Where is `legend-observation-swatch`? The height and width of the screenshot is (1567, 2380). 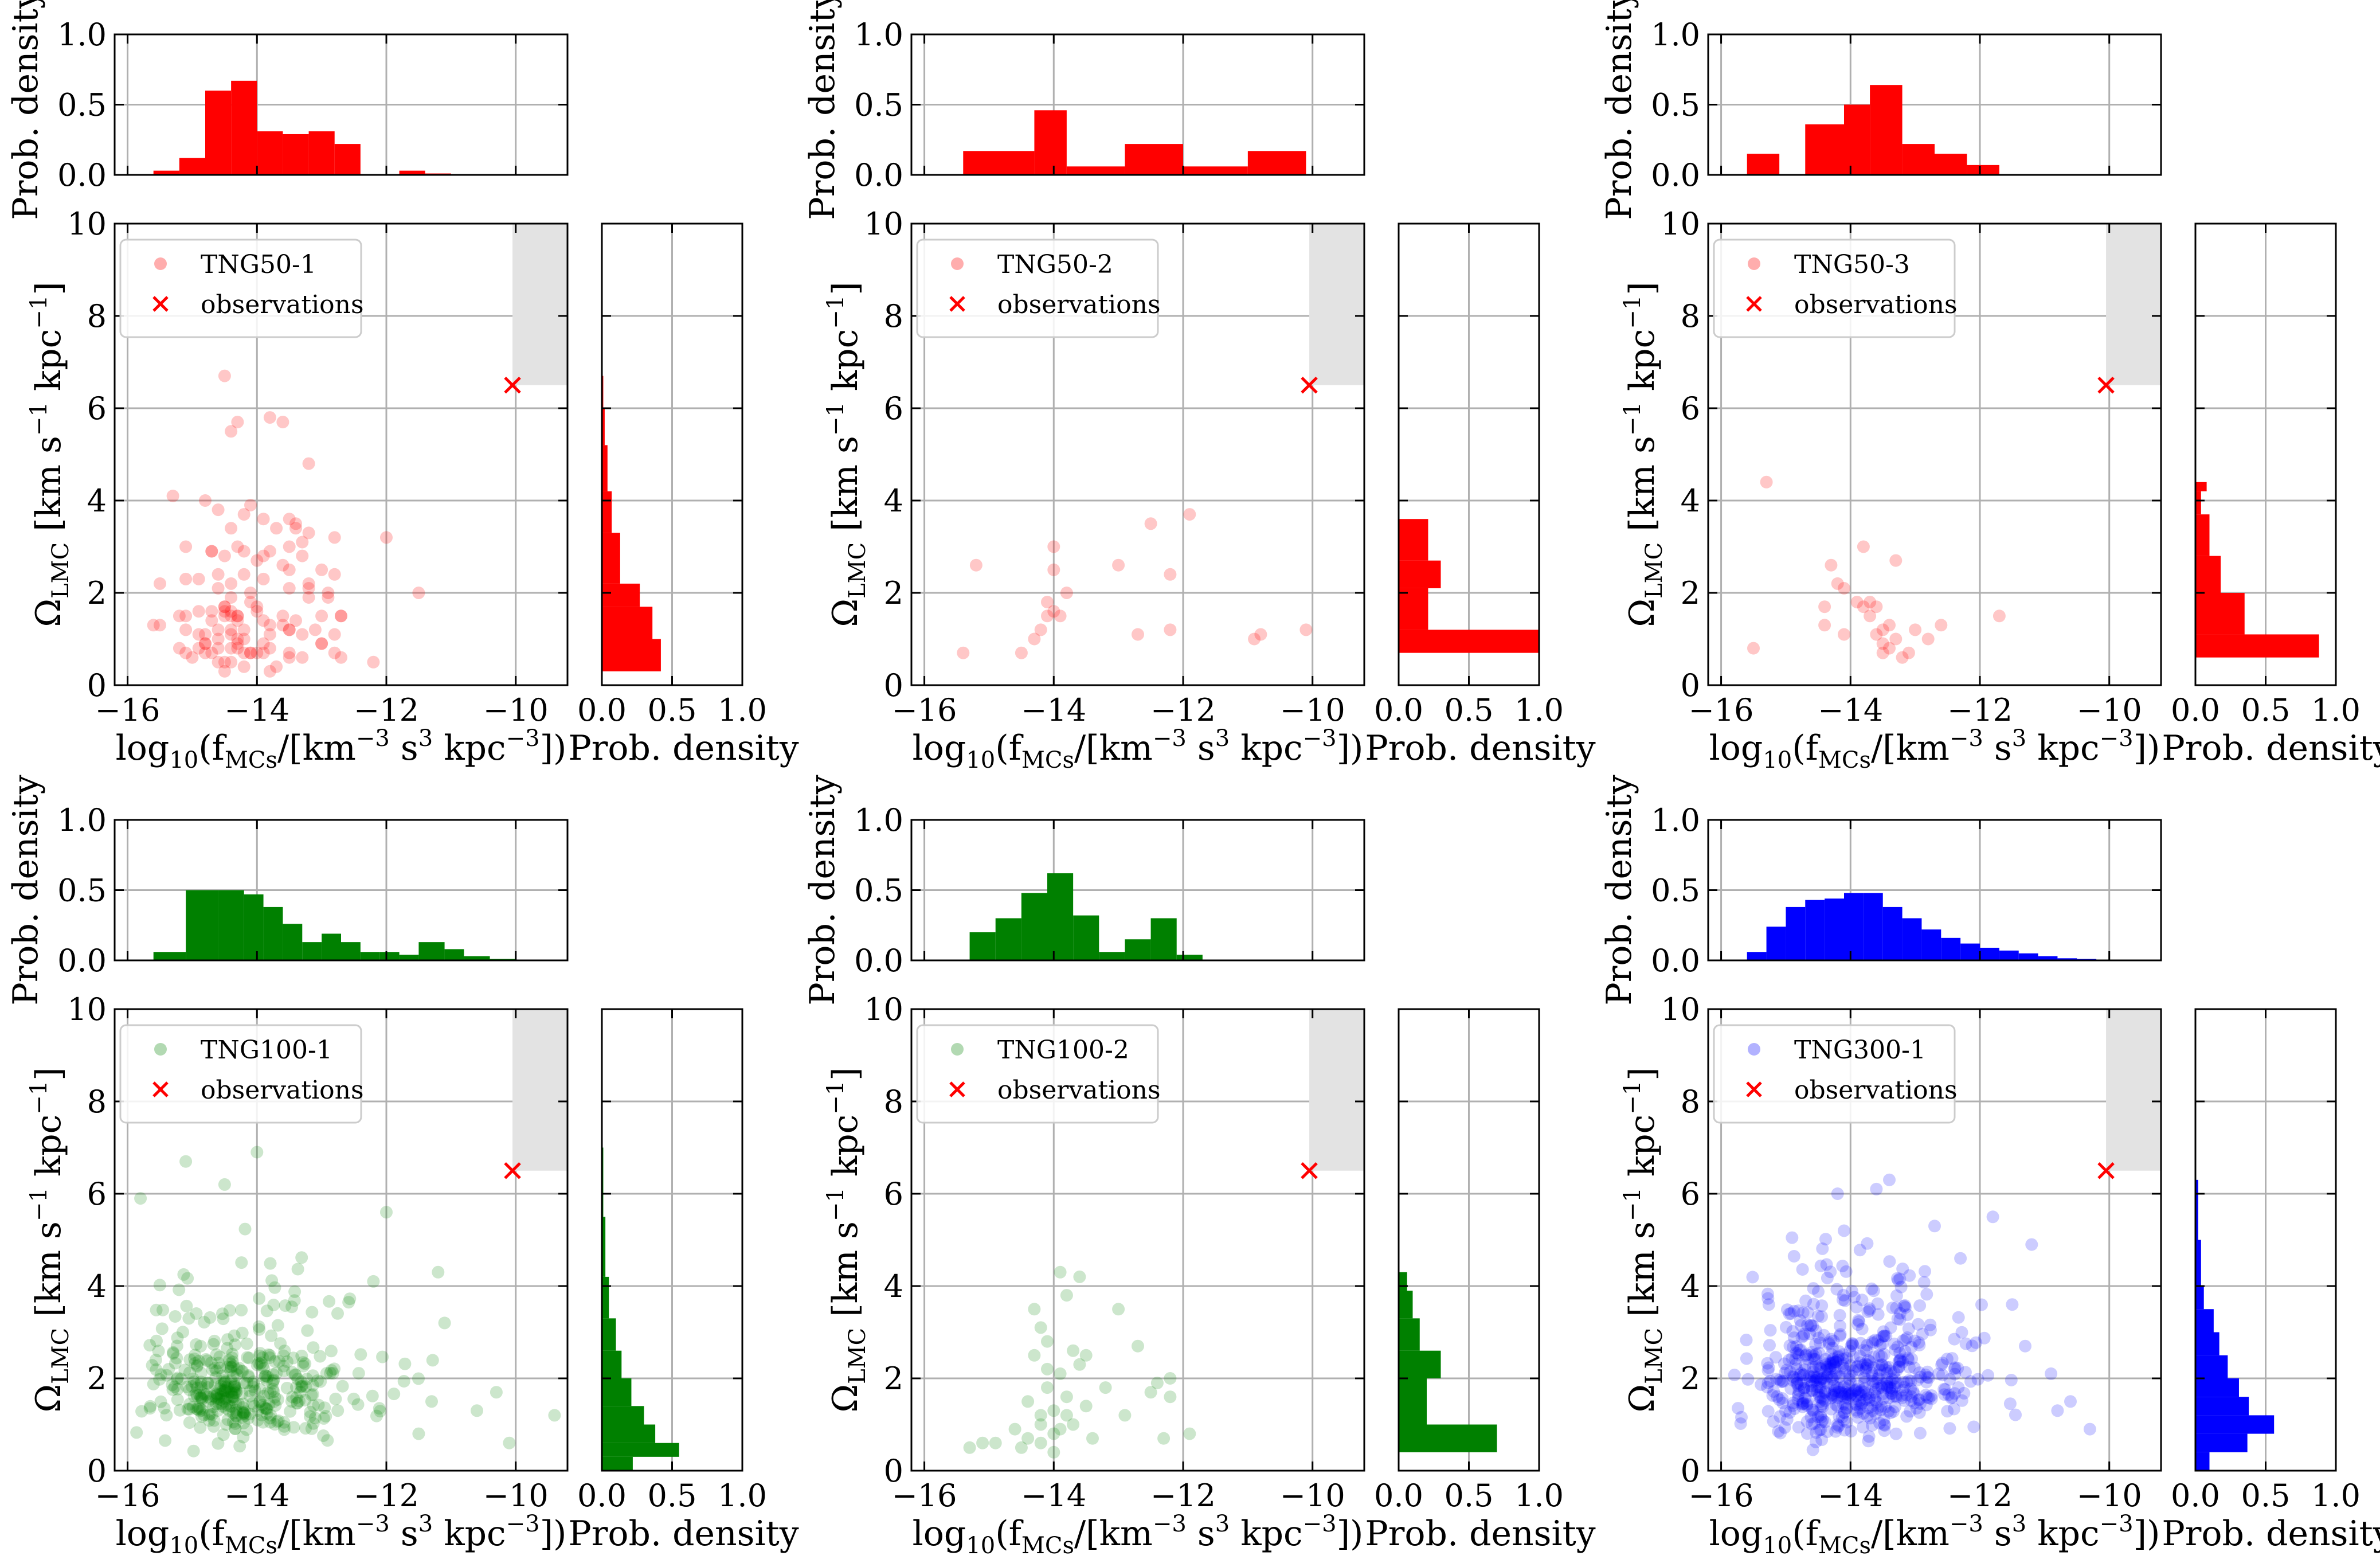 legend-observation-swatch is located at coordinates (160, 1089).